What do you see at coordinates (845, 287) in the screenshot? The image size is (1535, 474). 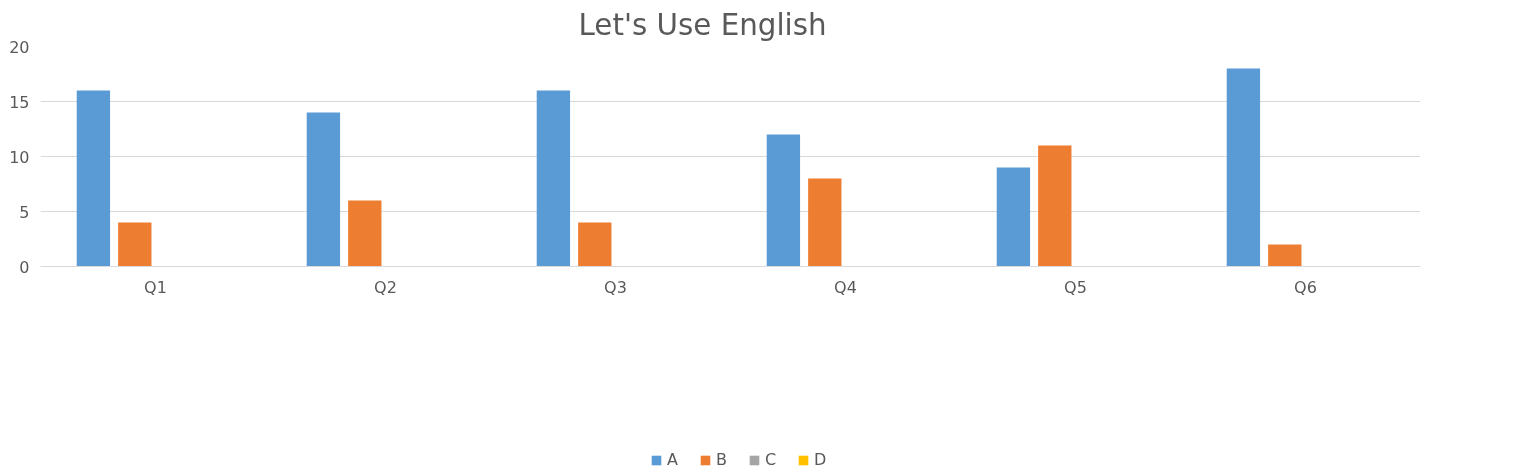 I see `x-tick-label: Q4` at bounding box center [845, 287].